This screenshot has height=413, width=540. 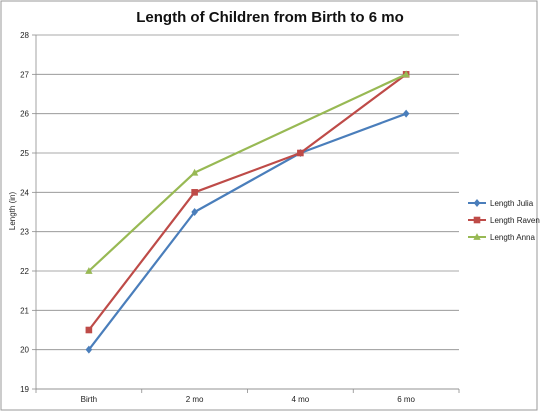 What do you see at coordinates (269, 17) in the screenshot?
I see `chart-title: Length of Children from Birth to 6 mo` at bounding box center [269, 17].